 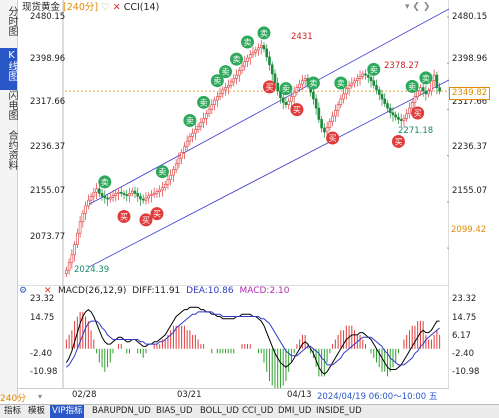 I want to click on tab-bias: BIAS_UD, so click(x=174, y=411).